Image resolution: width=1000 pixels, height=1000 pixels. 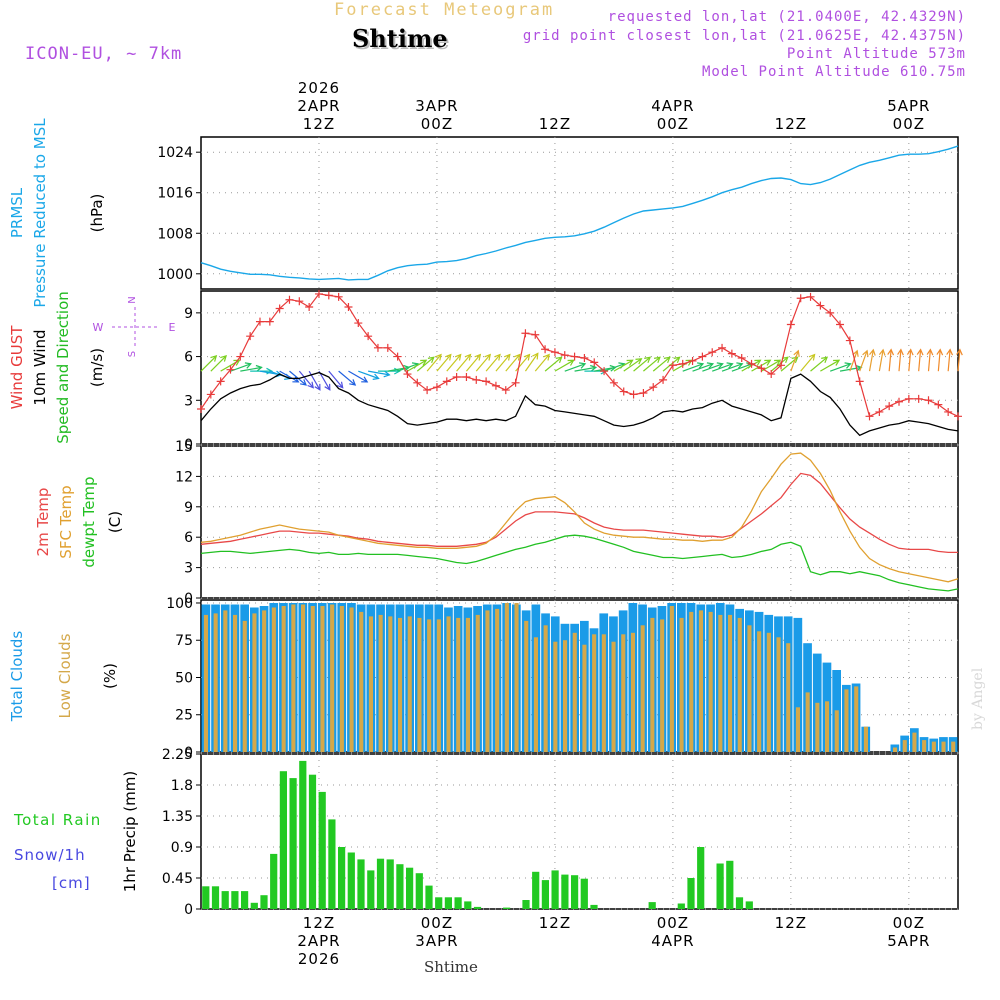 I want to click on pressure-axis-title-1: Pressure Reduced to MSL, so click(x=40, y=213).